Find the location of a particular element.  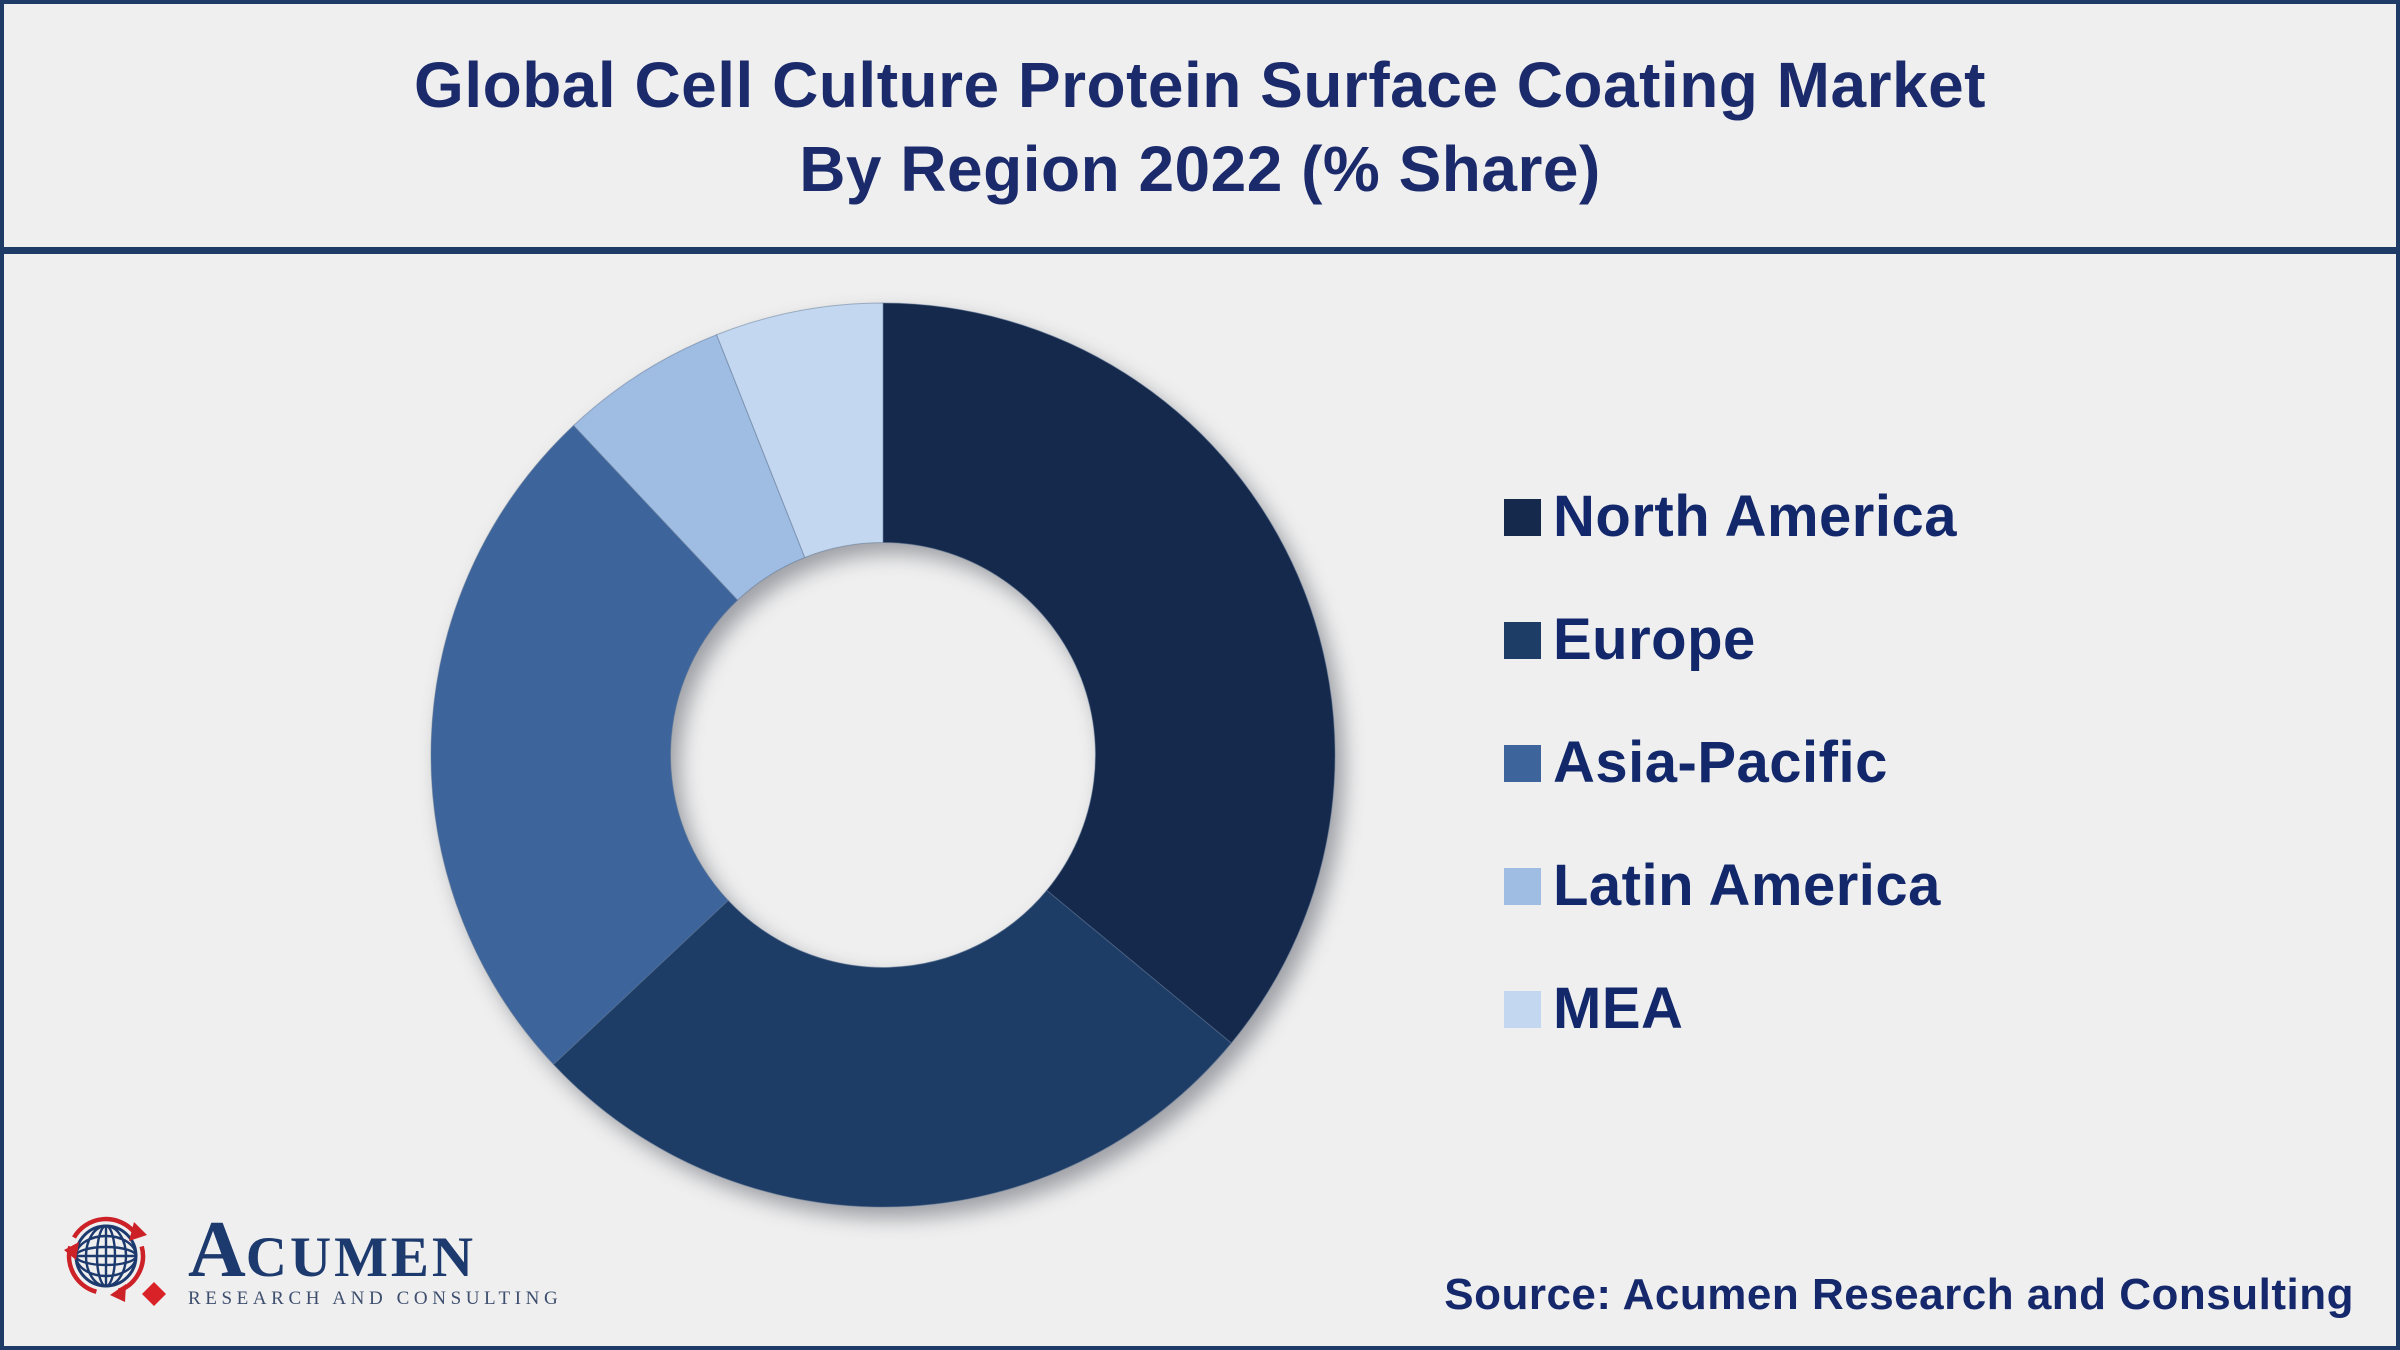

globe-icon is located at coordinates (115, 1261).